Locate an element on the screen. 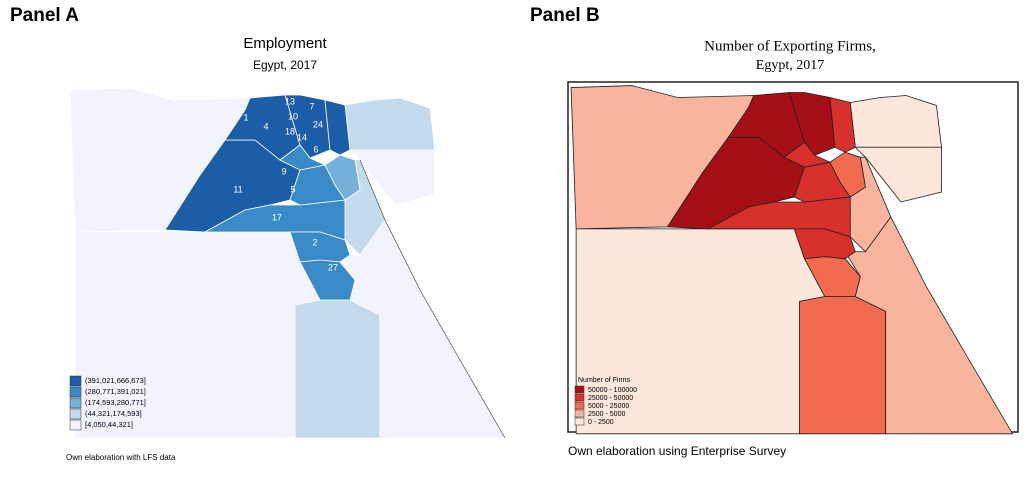  region-label: 6 is located at coordinates (315, 149).